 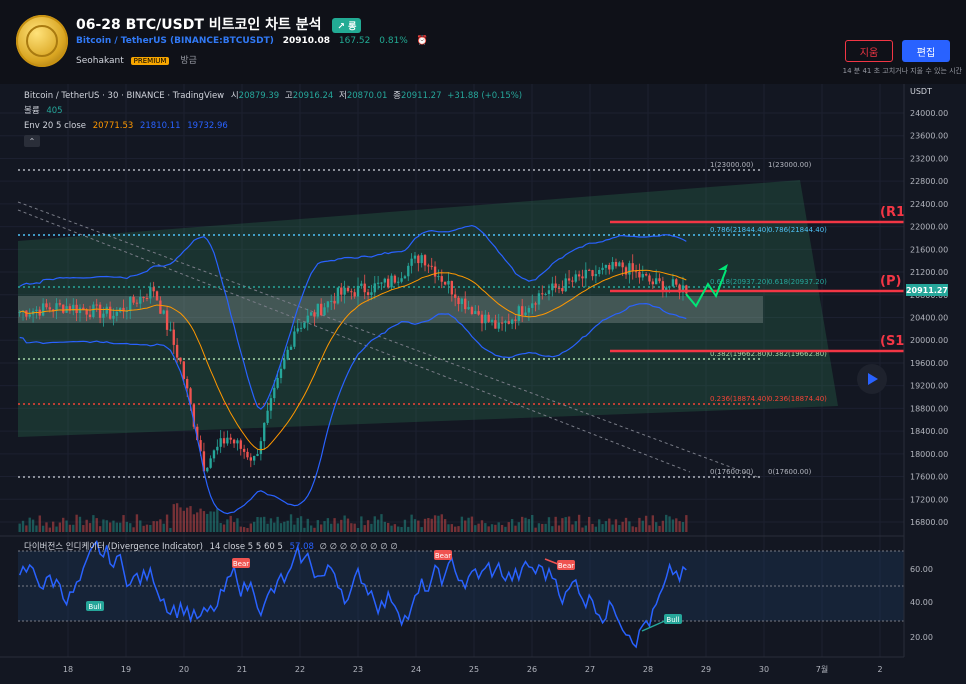 What do you see at coordinates (929, 158) in the screenshot?
I see `price-tick-2: 23200.00` at bounding box center [929, 158].